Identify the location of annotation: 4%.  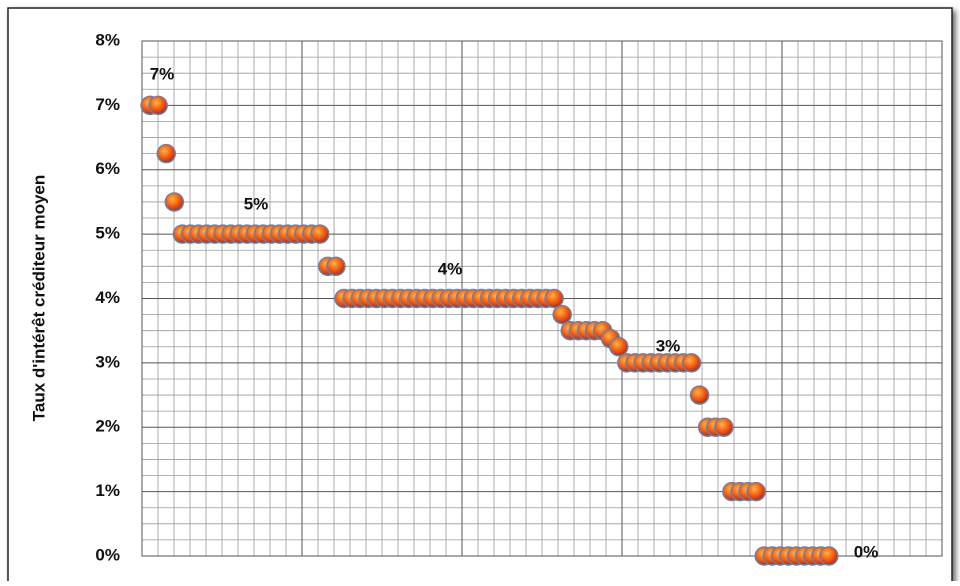
(450, 268).